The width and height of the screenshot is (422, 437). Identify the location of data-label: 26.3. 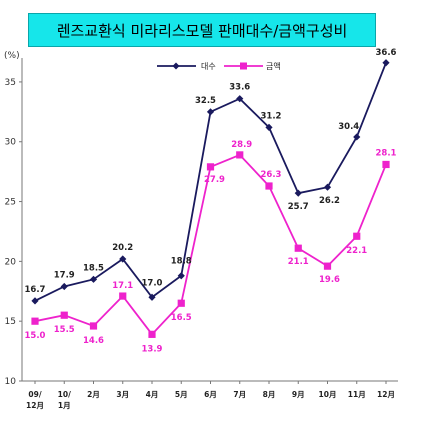
(271, 175).